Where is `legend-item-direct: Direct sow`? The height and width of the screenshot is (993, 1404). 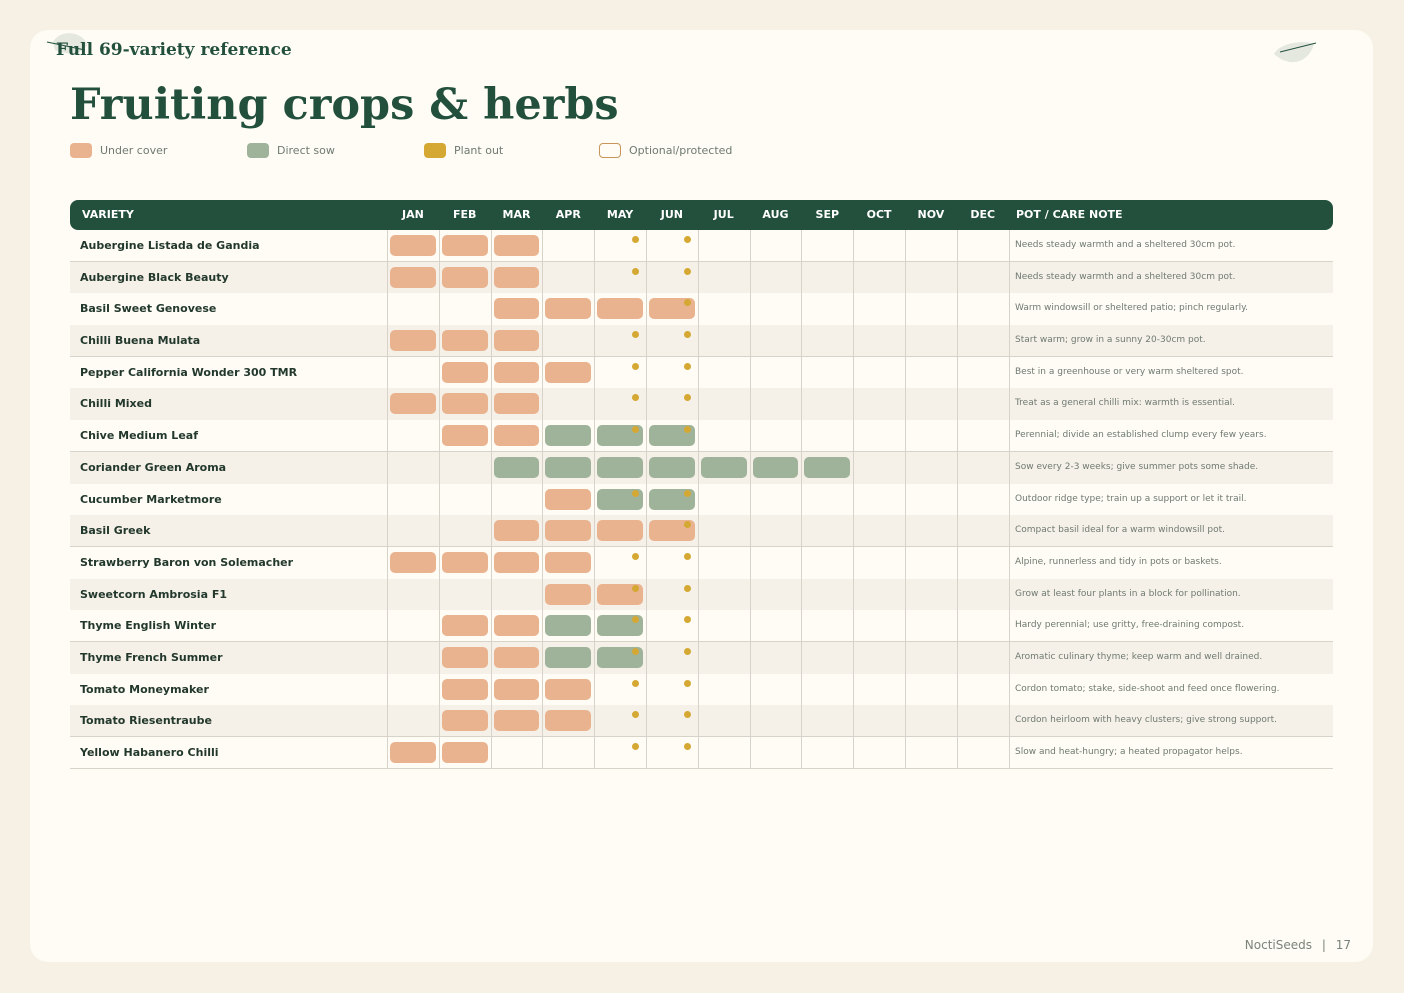
legend-item-direct: Direct sow is located at coordinates (291, 150).